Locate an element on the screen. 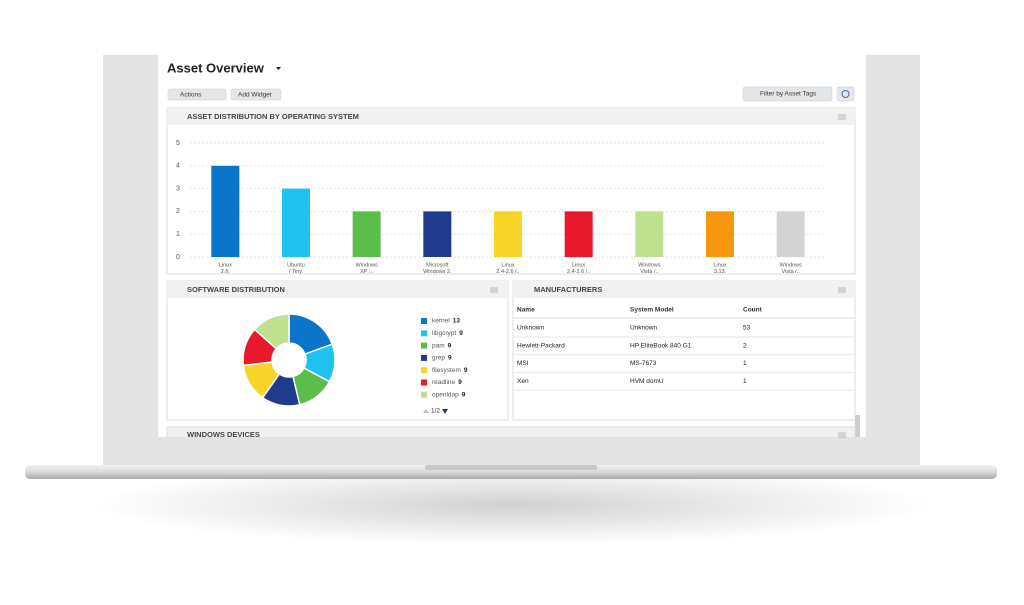 The height and width of the screenshot is (605, 1024). table-cell: HVM domU is located at coordinates (647, 381).